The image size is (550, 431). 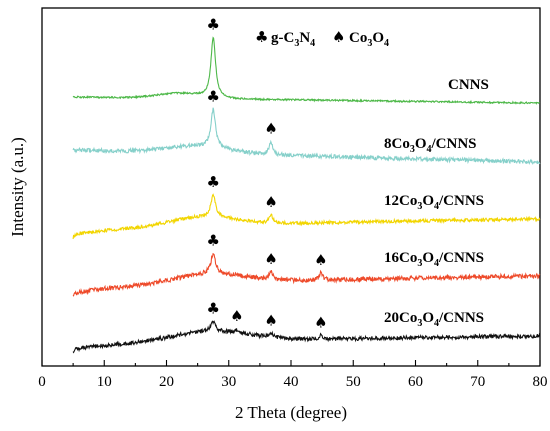 I want to click on legend-co-prefix: Co, so click(x=358, y=38).